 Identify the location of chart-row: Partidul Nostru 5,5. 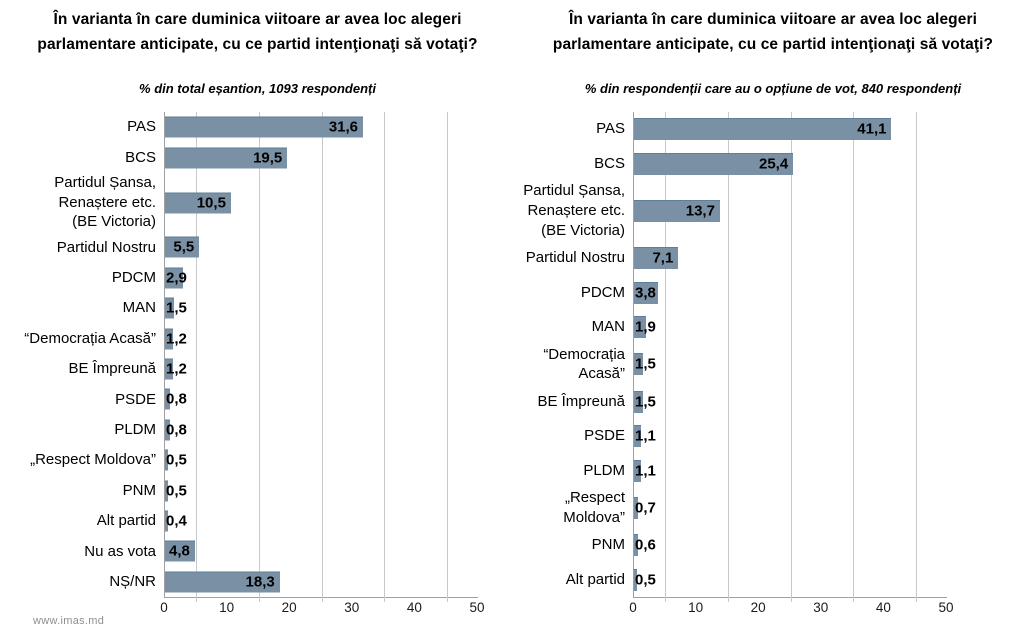
(257, 247).